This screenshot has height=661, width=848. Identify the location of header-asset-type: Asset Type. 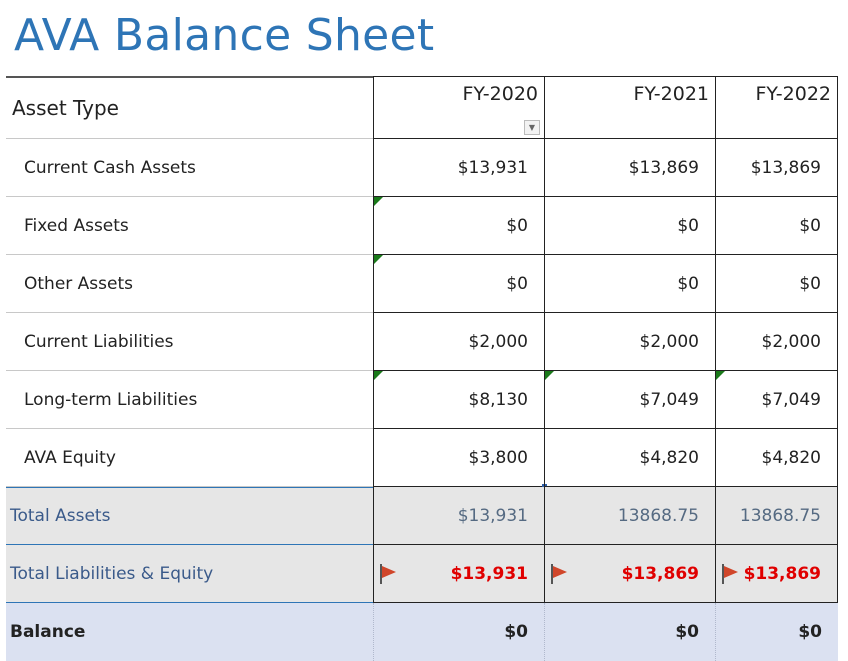
(189, 107).